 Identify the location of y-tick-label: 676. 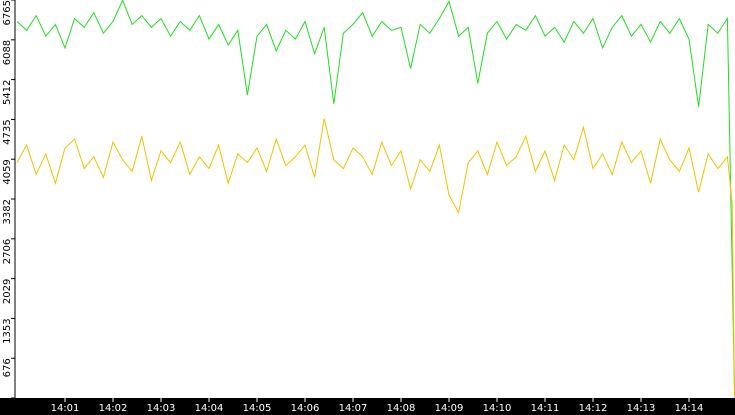
(7, 367).